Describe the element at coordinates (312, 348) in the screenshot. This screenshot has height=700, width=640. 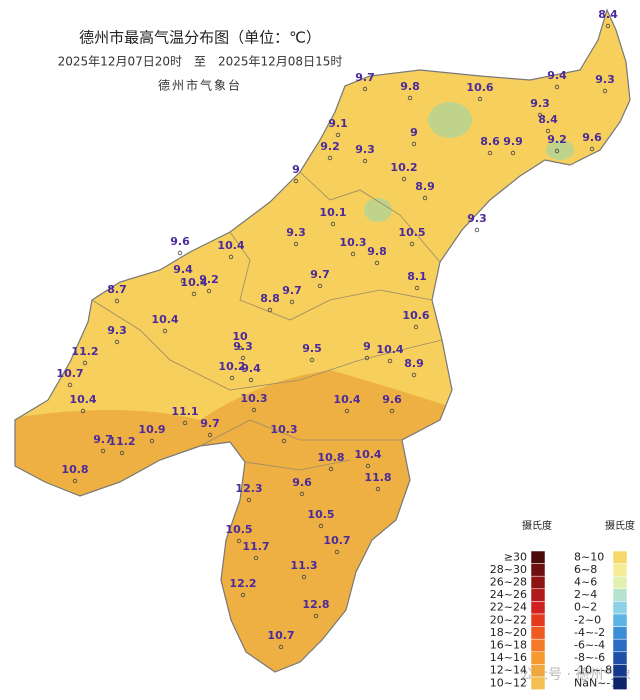
I see `station-value: 9.5` at that location.